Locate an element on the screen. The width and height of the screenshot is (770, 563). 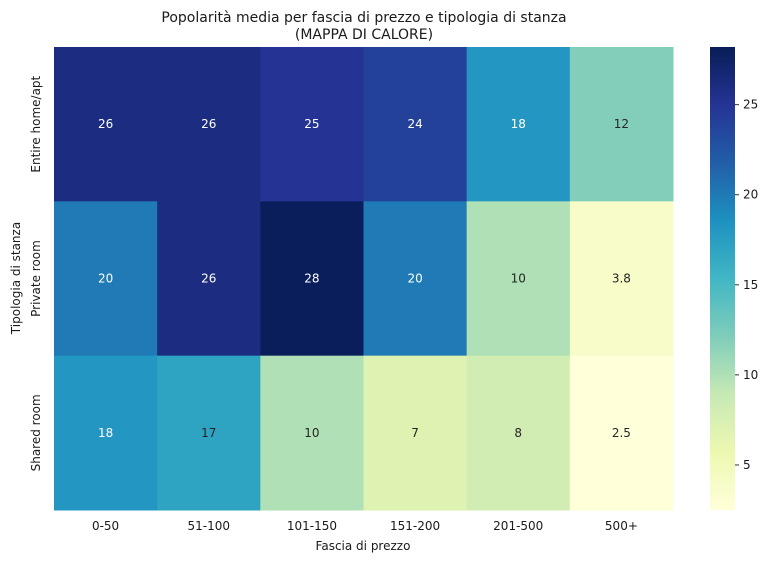
y-tick-label: Shared room is located at coordinates (36, 432).